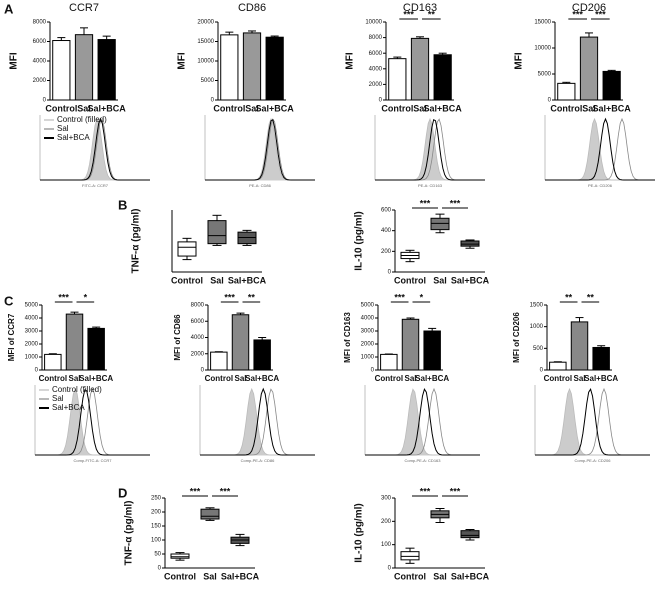 This screenshot has width=667, height=592. What do you see at coordinates (386, 499) in the screenshot?
I see `y-tick-label: 300` at bounding box center [386, 499].